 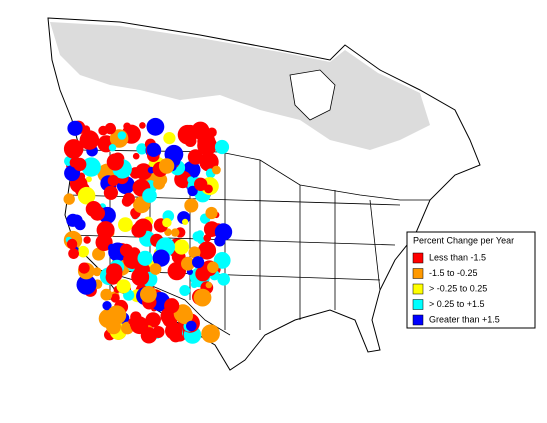 I want to click on legend-label: > 0.25 to +1.5, so click(x=457, y=304).